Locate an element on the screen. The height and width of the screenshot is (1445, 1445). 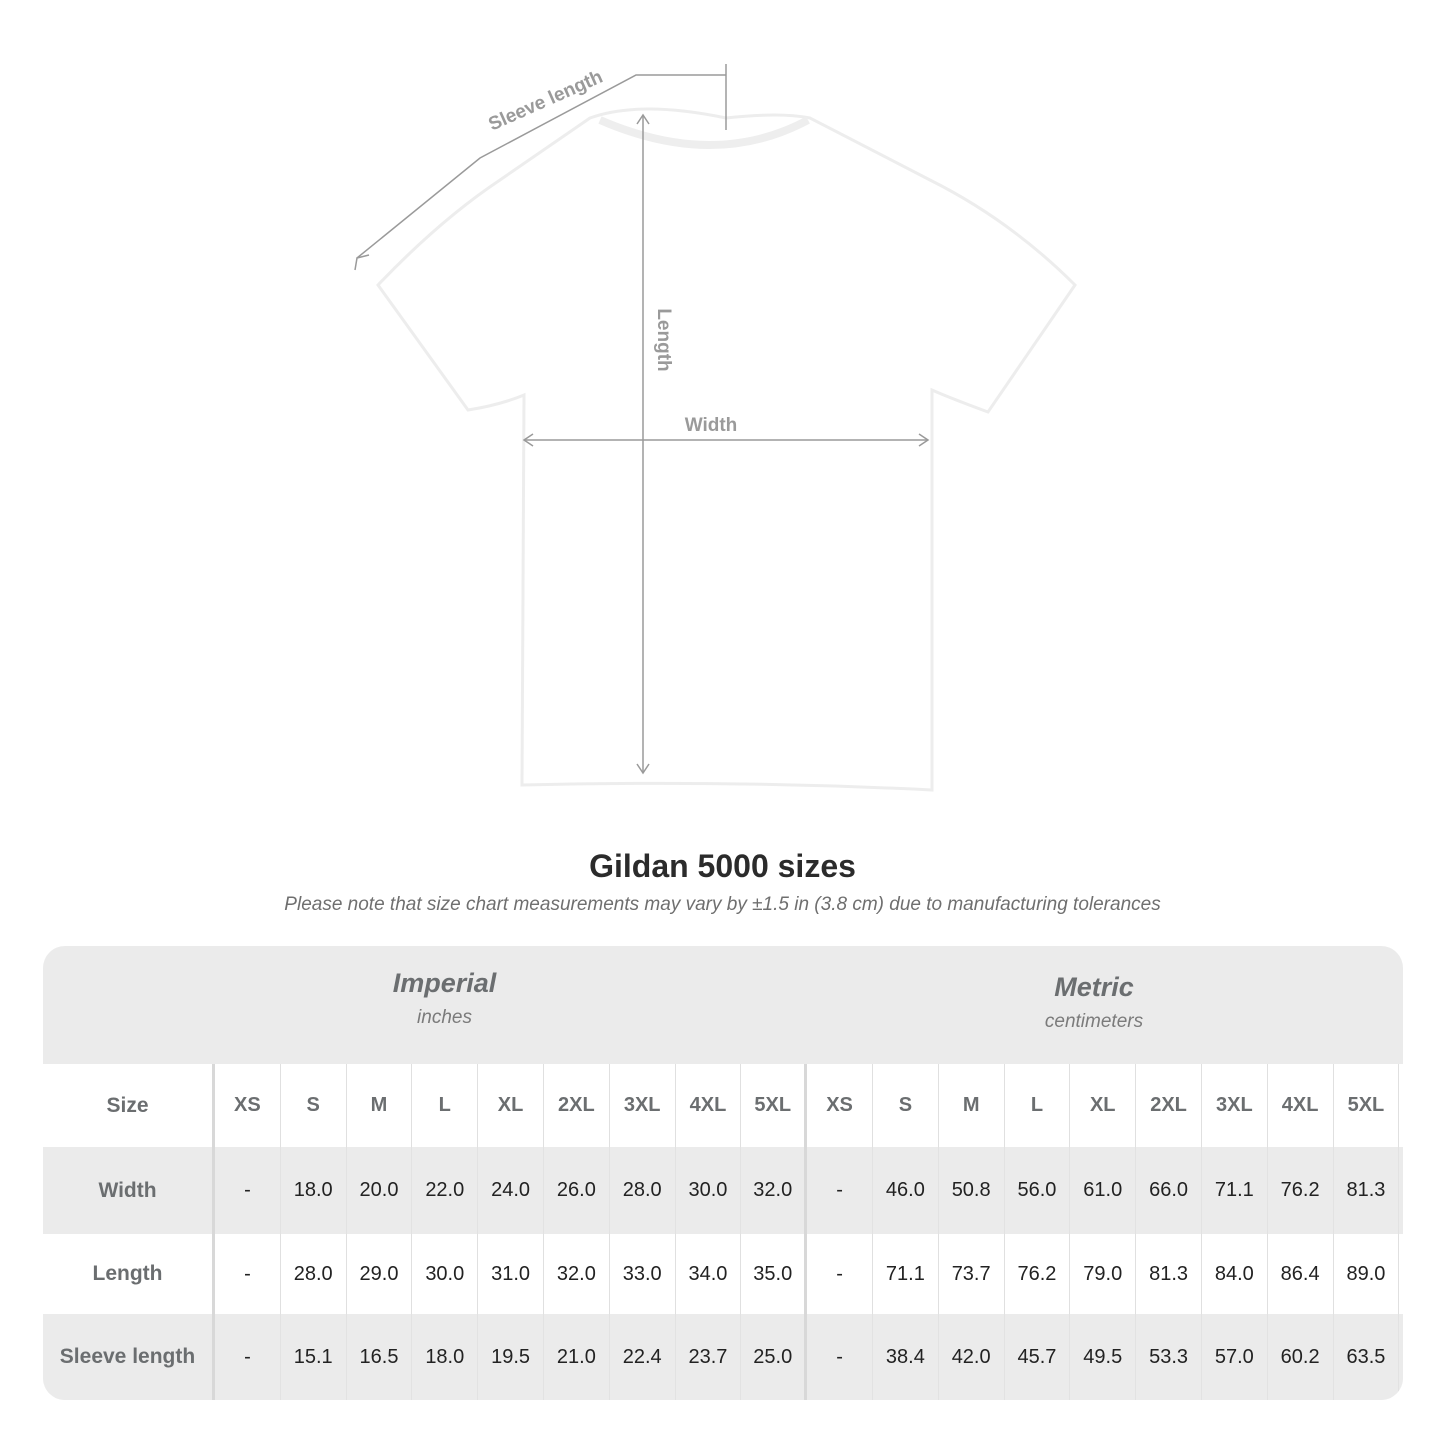
value-cell: 89.0 is located at coordinates (1367, 1274).